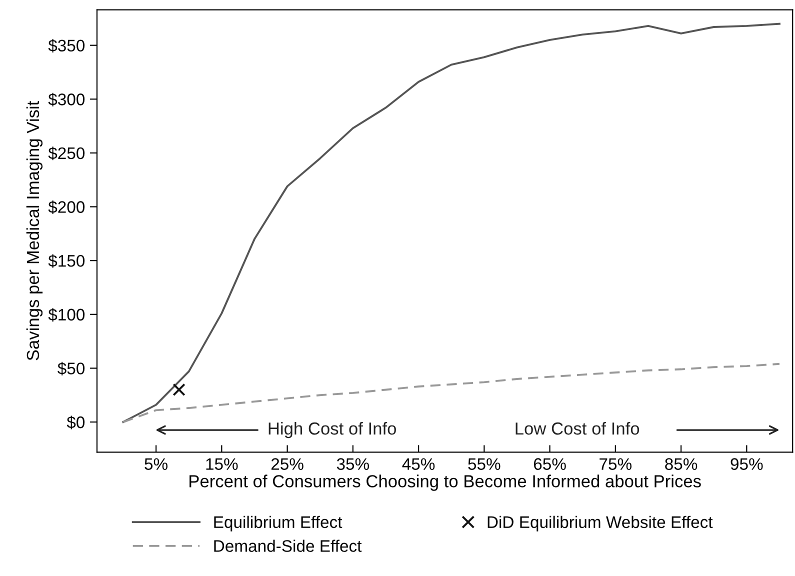 The image size is (795, 576). Describe the element at coordinates (71, 369) in the screenshot. I see `y-tick-label: $50` at that location.